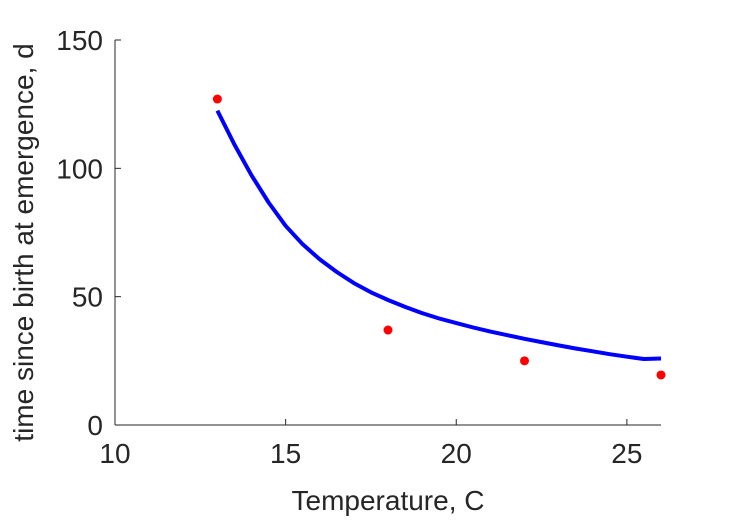 The height and width of the screenshot is (521, 729). What do you see at coordinates (114, 453) in the screenshot?
I see `x-tick-label: 10` at bounding box center [114, 453].